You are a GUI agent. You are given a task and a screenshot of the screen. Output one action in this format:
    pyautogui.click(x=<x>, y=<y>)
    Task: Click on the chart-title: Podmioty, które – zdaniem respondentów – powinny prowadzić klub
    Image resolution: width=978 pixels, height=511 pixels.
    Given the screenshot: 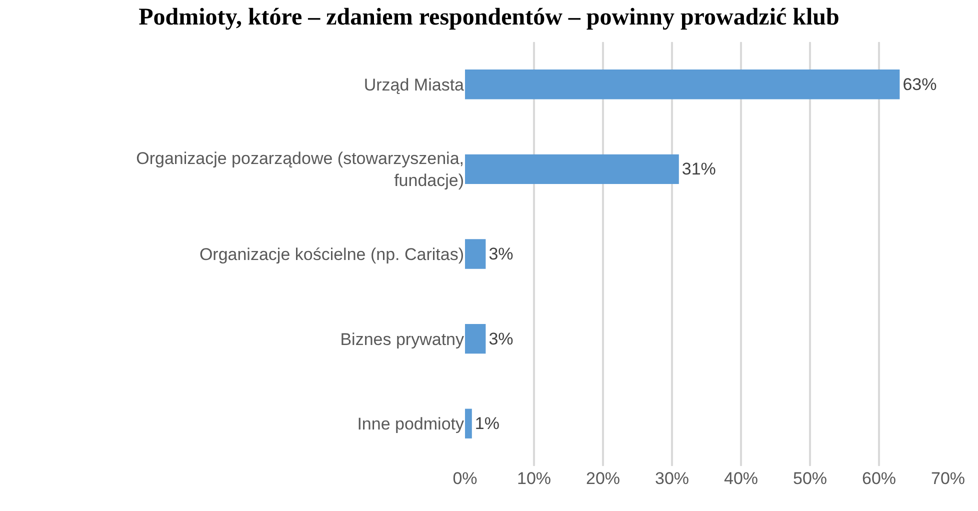 What is the action you would take?
    pyautogui.click(x=489, y=17)
    